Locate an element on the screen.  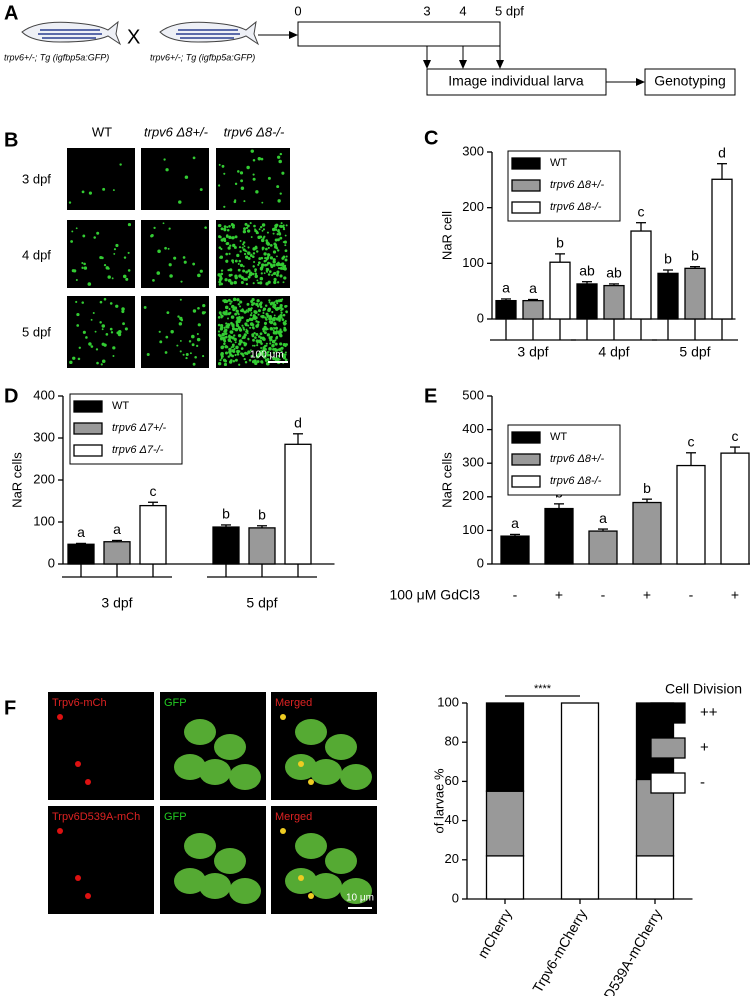
timeline-tick: 4 is located at coordinates (462, 10).